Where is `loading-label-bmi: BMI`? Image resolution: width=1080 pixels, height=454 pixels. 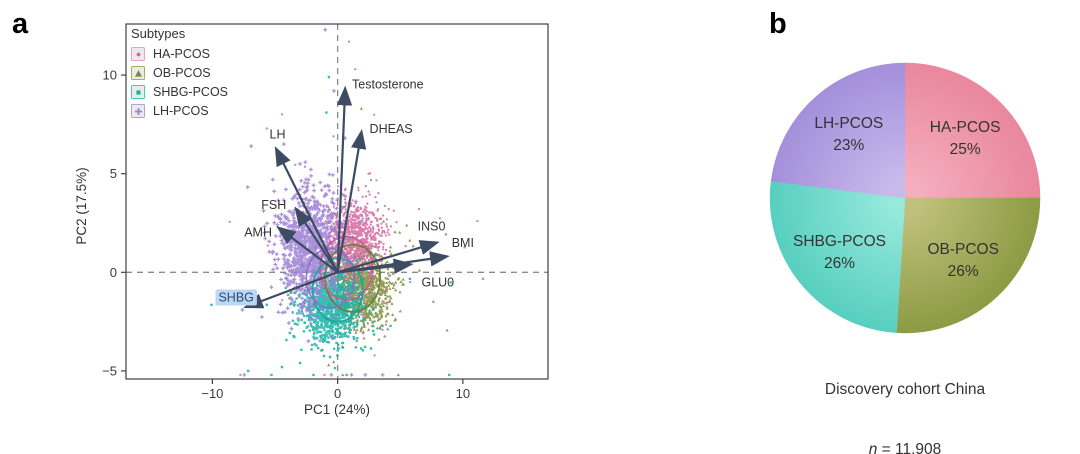 loading-label-bmi: BMI is located at coordinates (463, 243).